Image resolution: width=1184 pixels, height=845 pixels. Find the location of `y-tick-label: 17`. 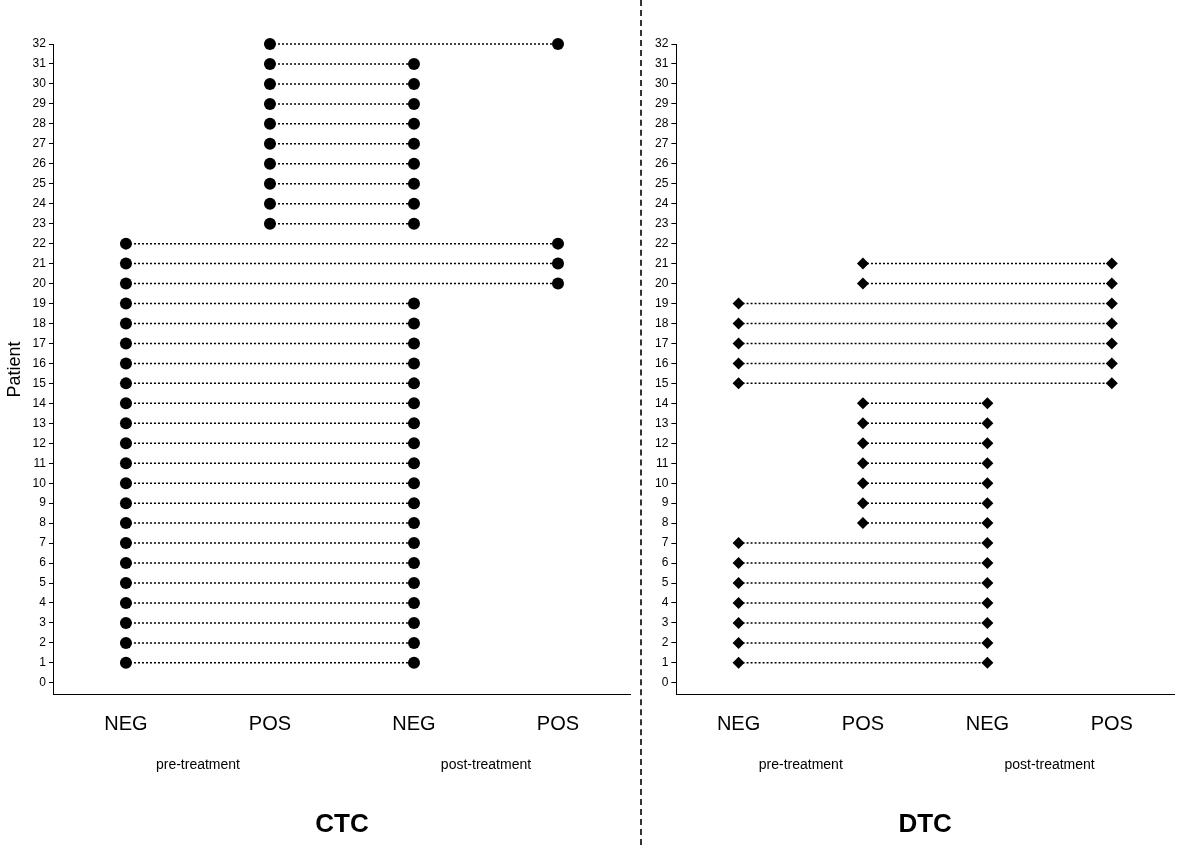

y-tick-label: 17 is located at coordinates (39, 342).